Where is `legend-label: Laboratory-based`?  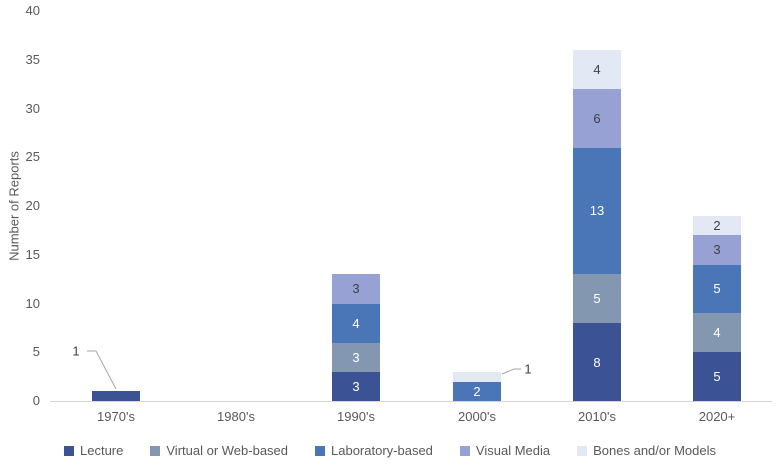 legend-label: Laboratory-based is located at coordinates (382, 450).